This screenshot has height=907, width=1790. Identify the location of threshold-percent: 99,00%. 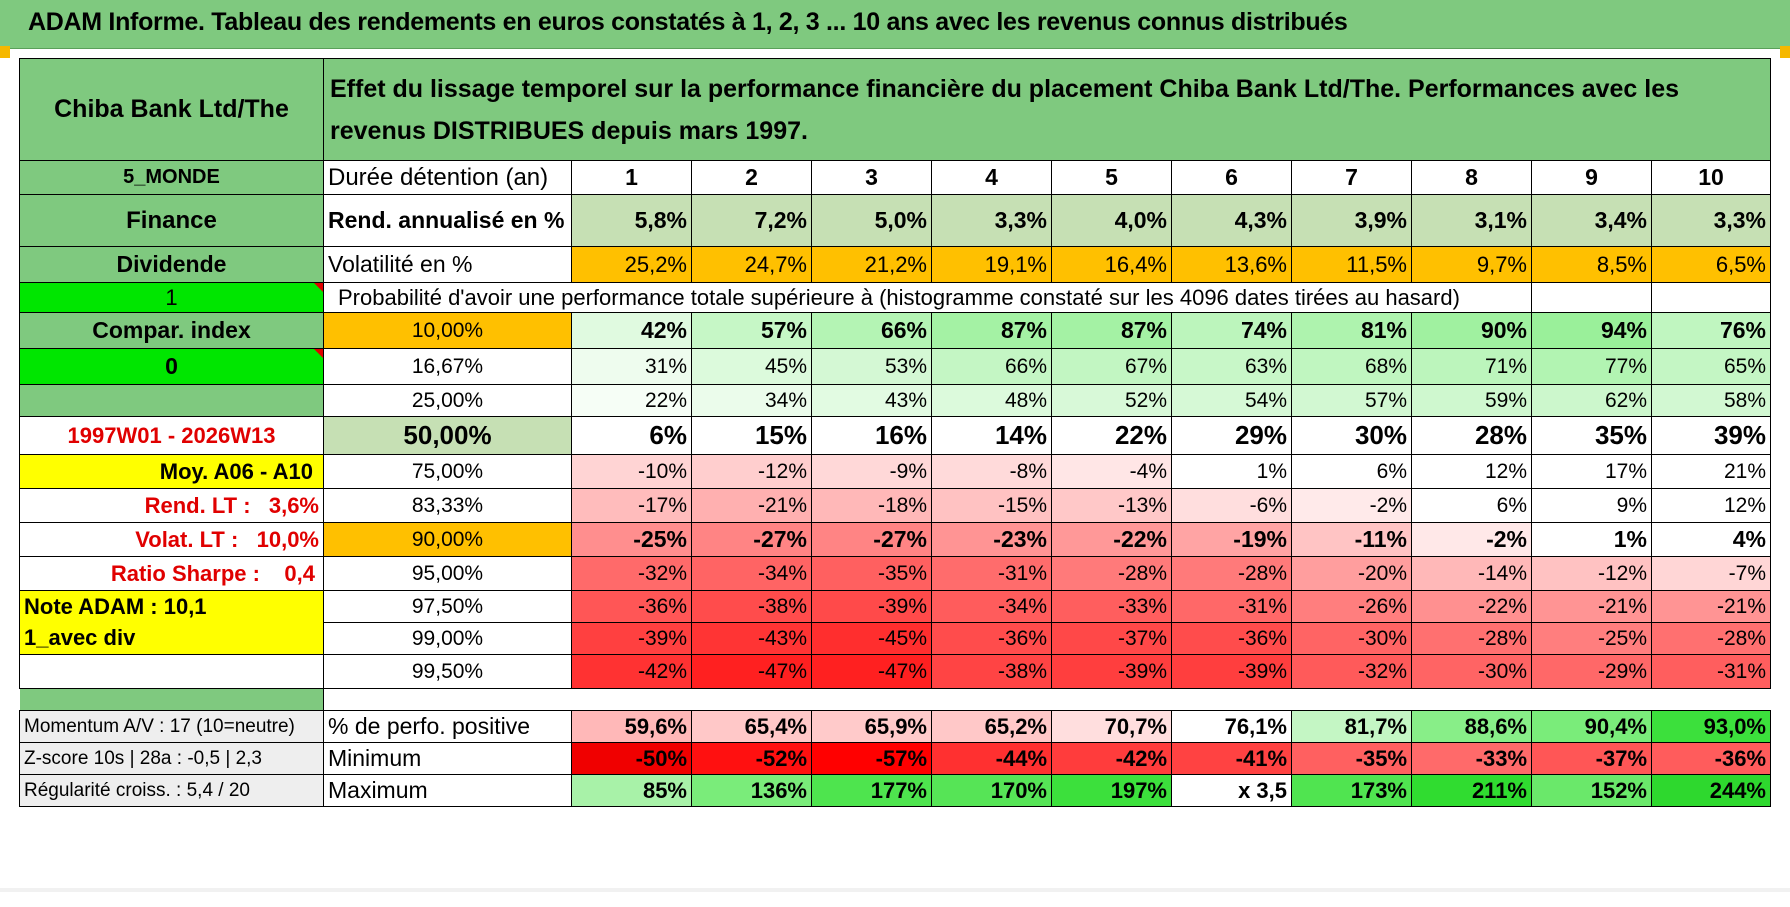
(447, 638).